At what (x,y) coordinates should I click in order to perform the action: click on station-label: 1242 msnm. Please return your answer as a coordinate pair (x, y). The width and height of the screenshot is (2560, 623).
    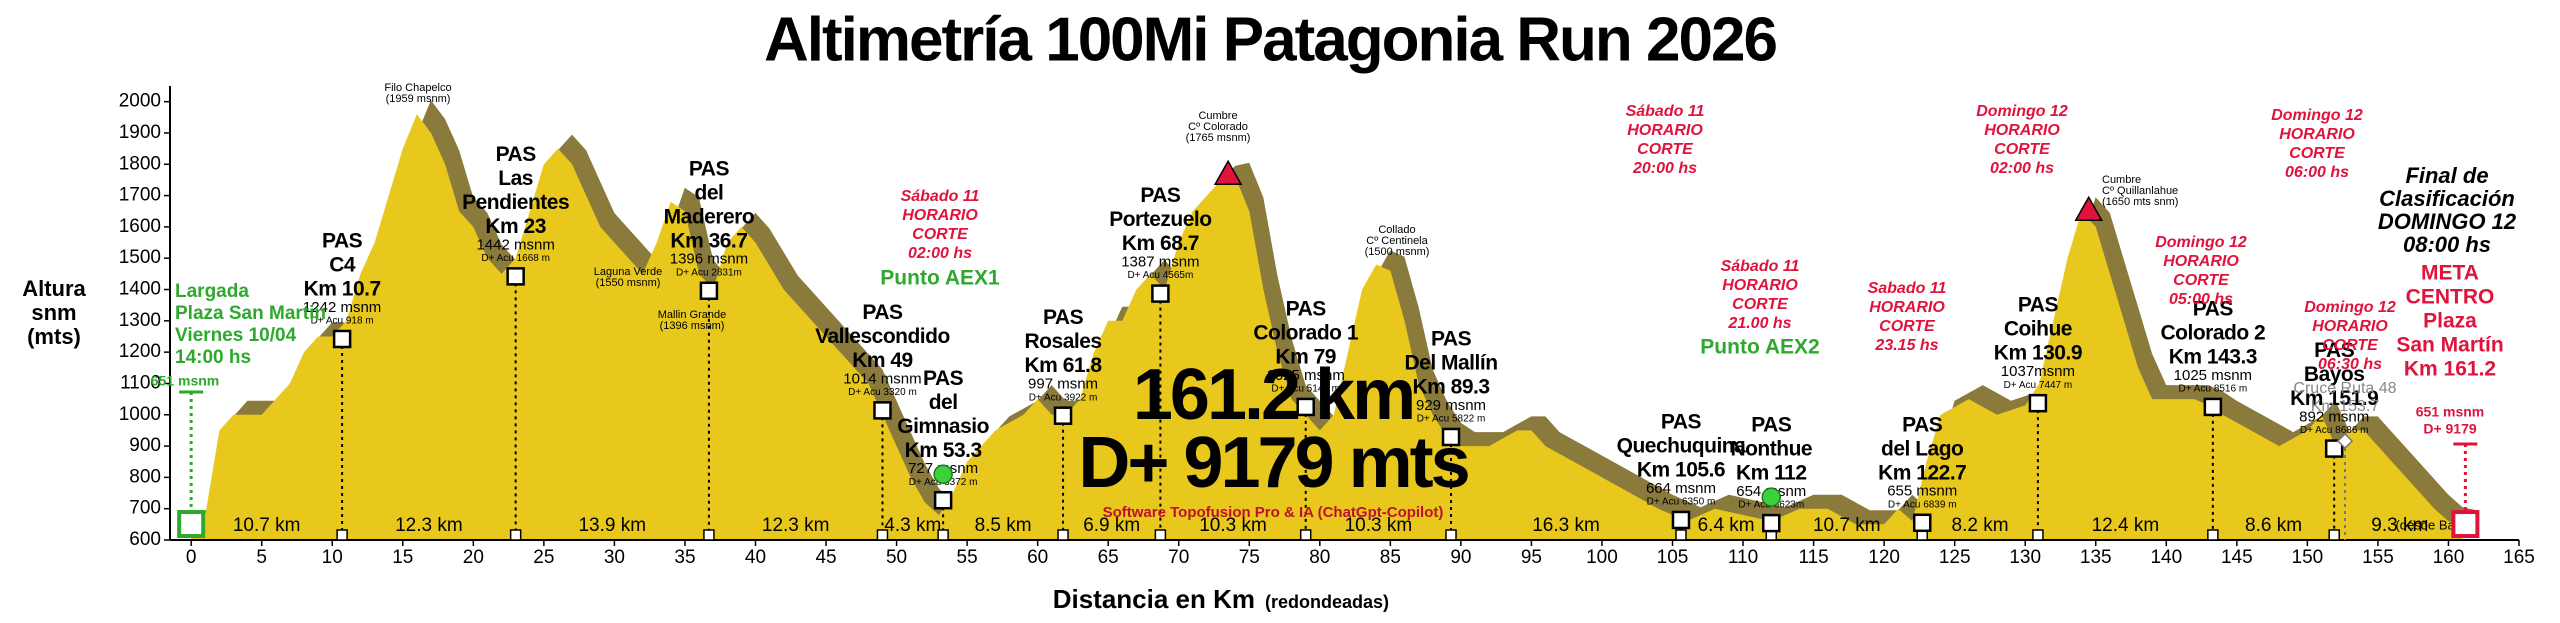
    Looking at the image, I should click on (342, 307).